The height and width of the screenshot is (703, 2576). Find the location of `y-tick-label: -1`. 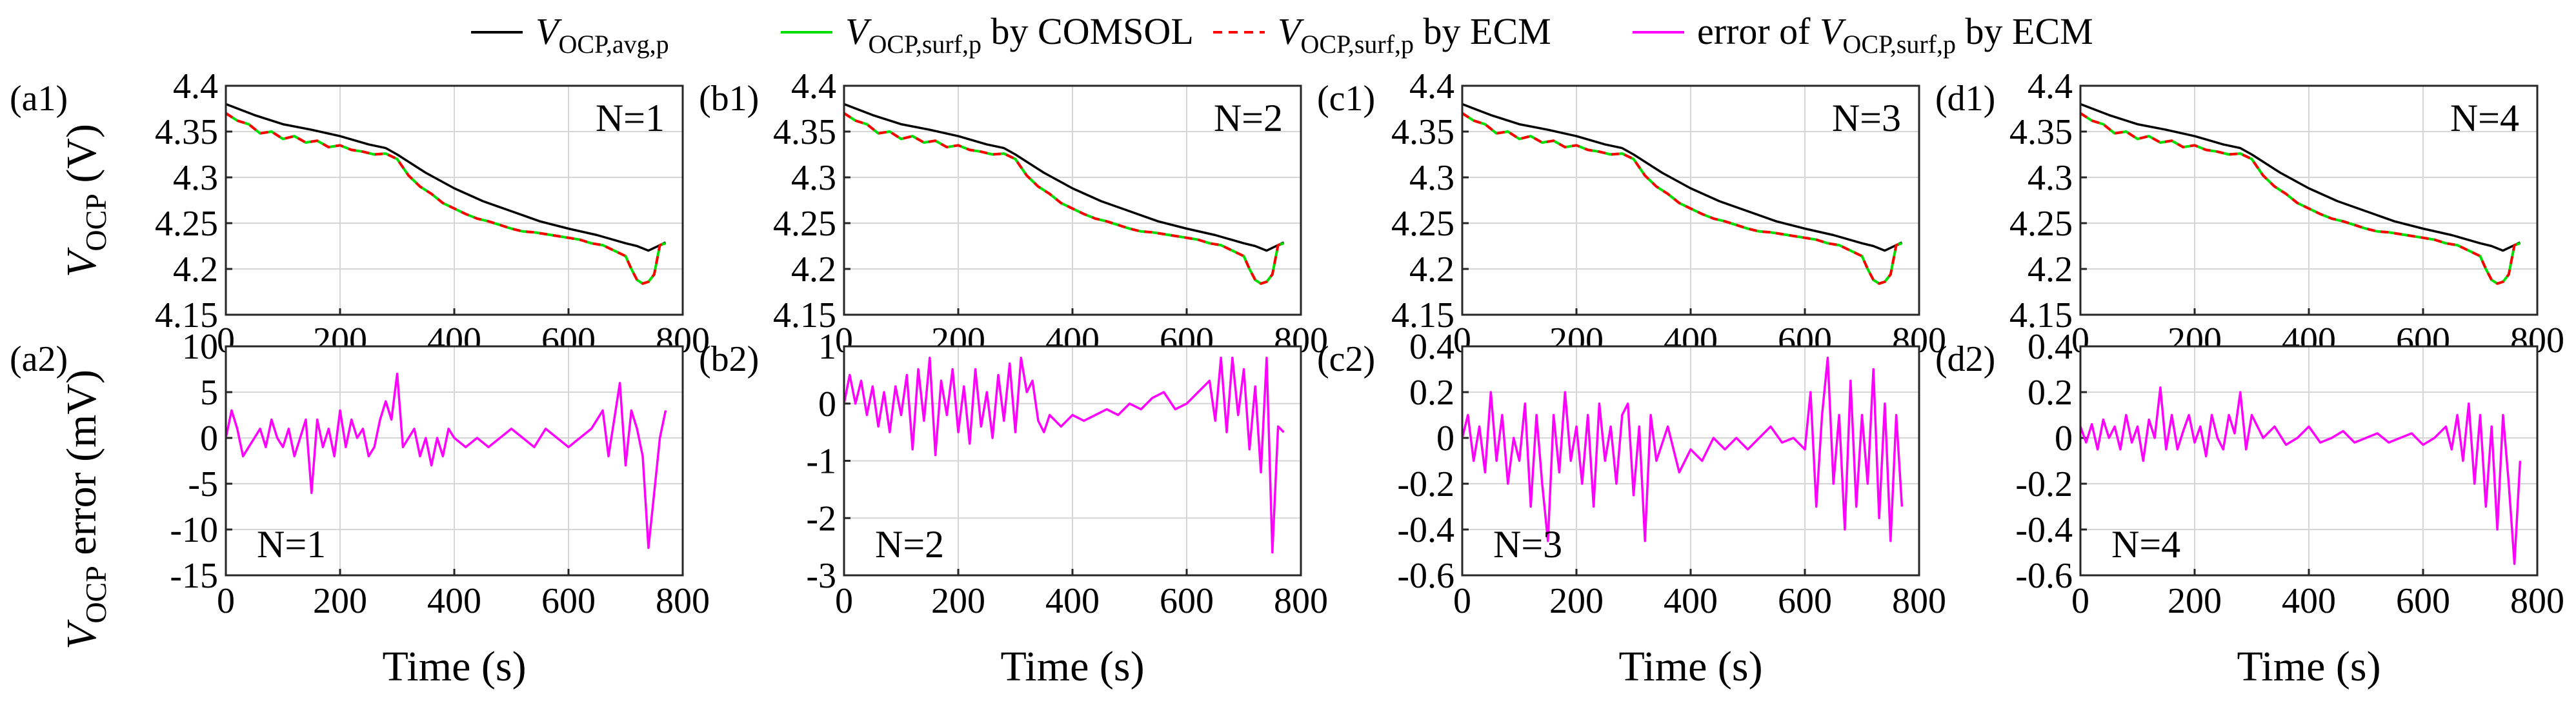

y-tick-label: -1 is located at coordinates (821, 462).